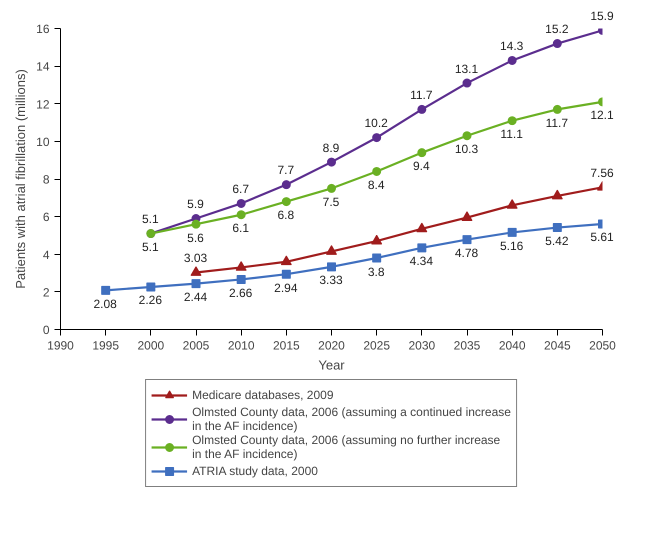 This screenshot has height=538, width=646. What do you see at coordinates (46, 217) in the screenshot?
I see `y-tick-label: 6` at bounding box center [46, 217].